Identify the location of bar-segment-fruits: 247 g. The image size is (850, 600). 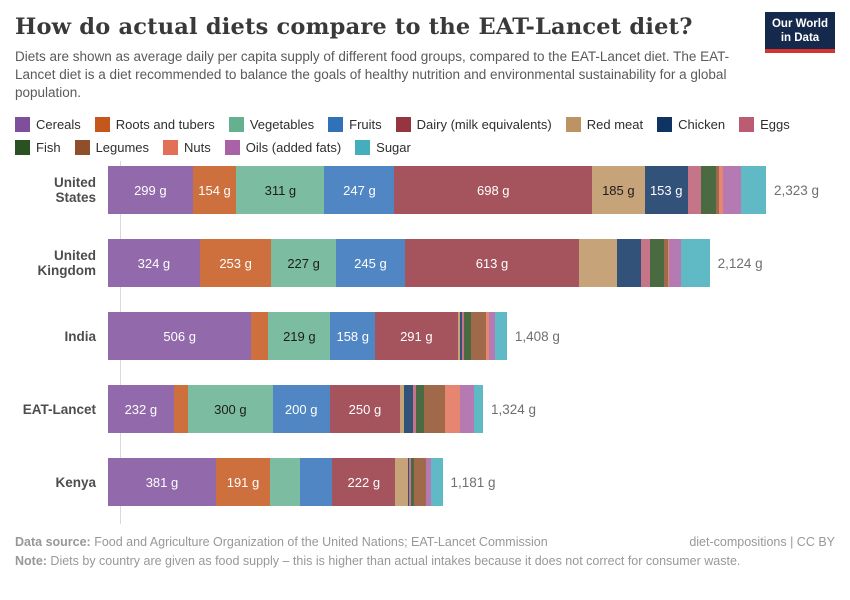
(359, 190).